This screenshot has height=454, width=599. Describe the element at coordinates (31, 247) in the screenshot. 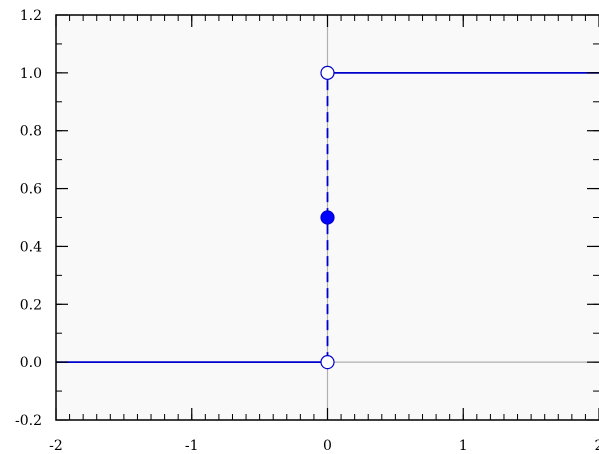

I see `y-tick-label: 0.4` at that location.